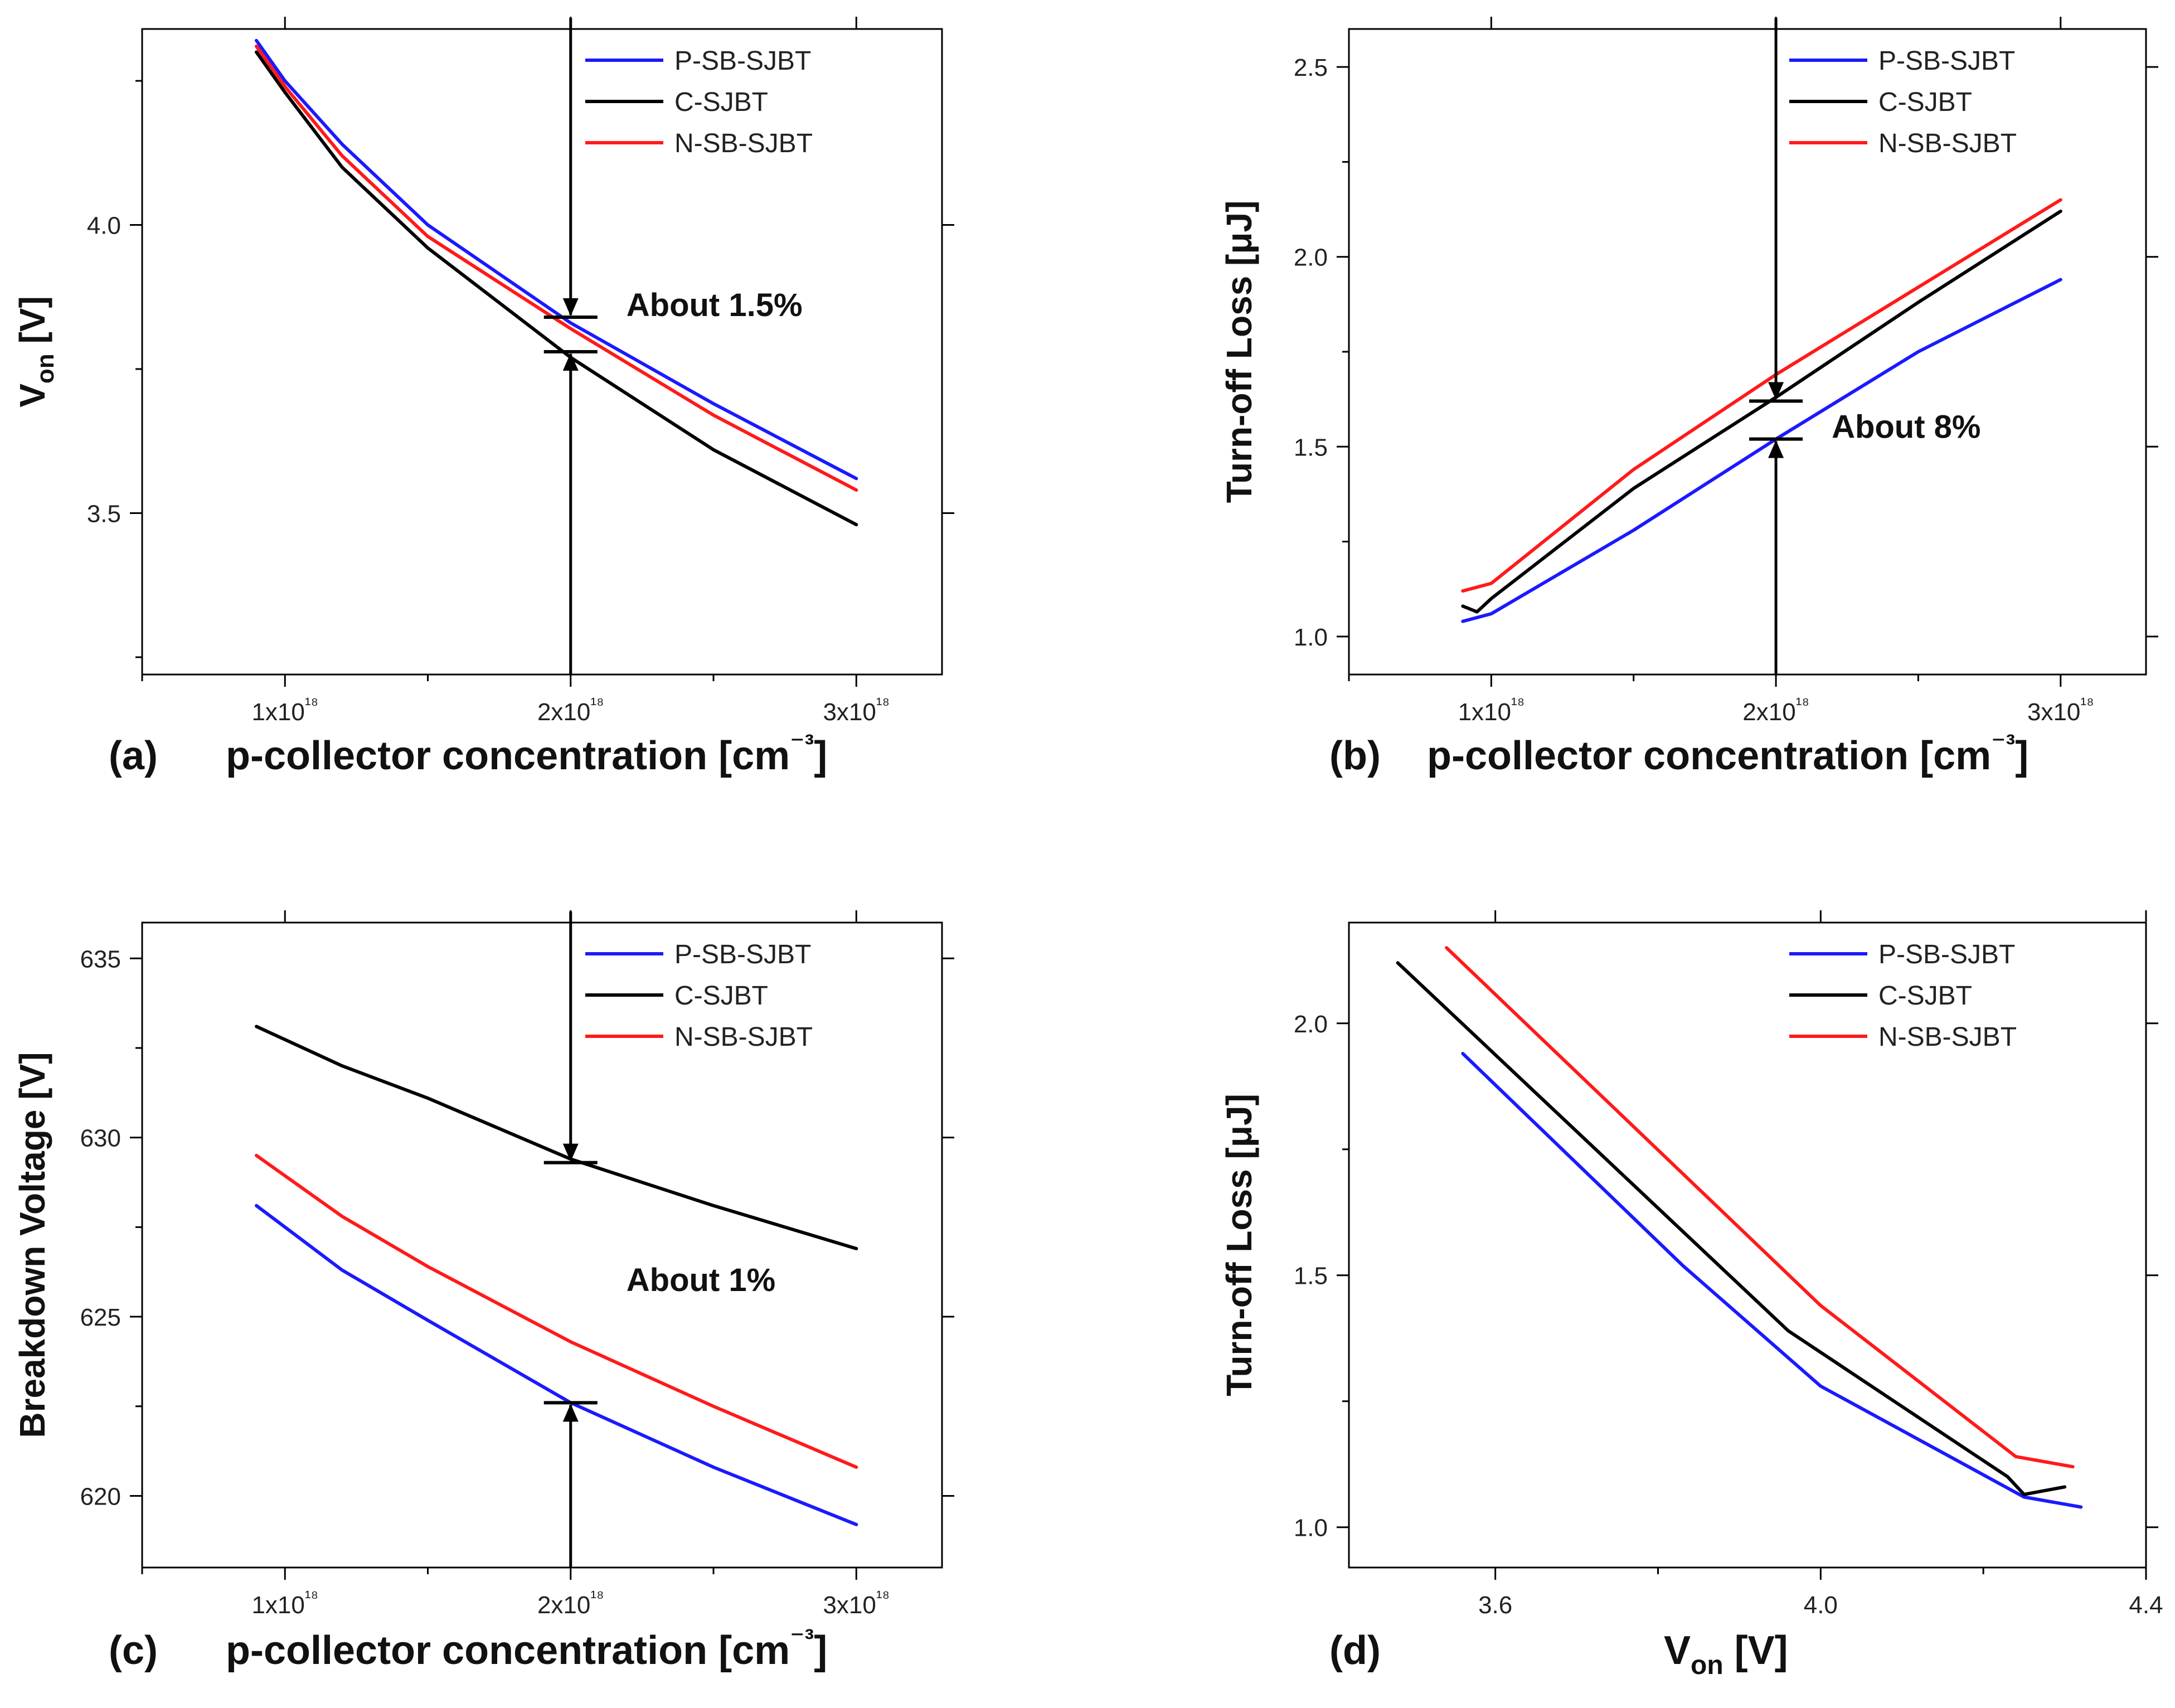 The width and height of the screenshot is (2175, 1708). I want to click on y-tick-label: 4.0, so click(104, 226).